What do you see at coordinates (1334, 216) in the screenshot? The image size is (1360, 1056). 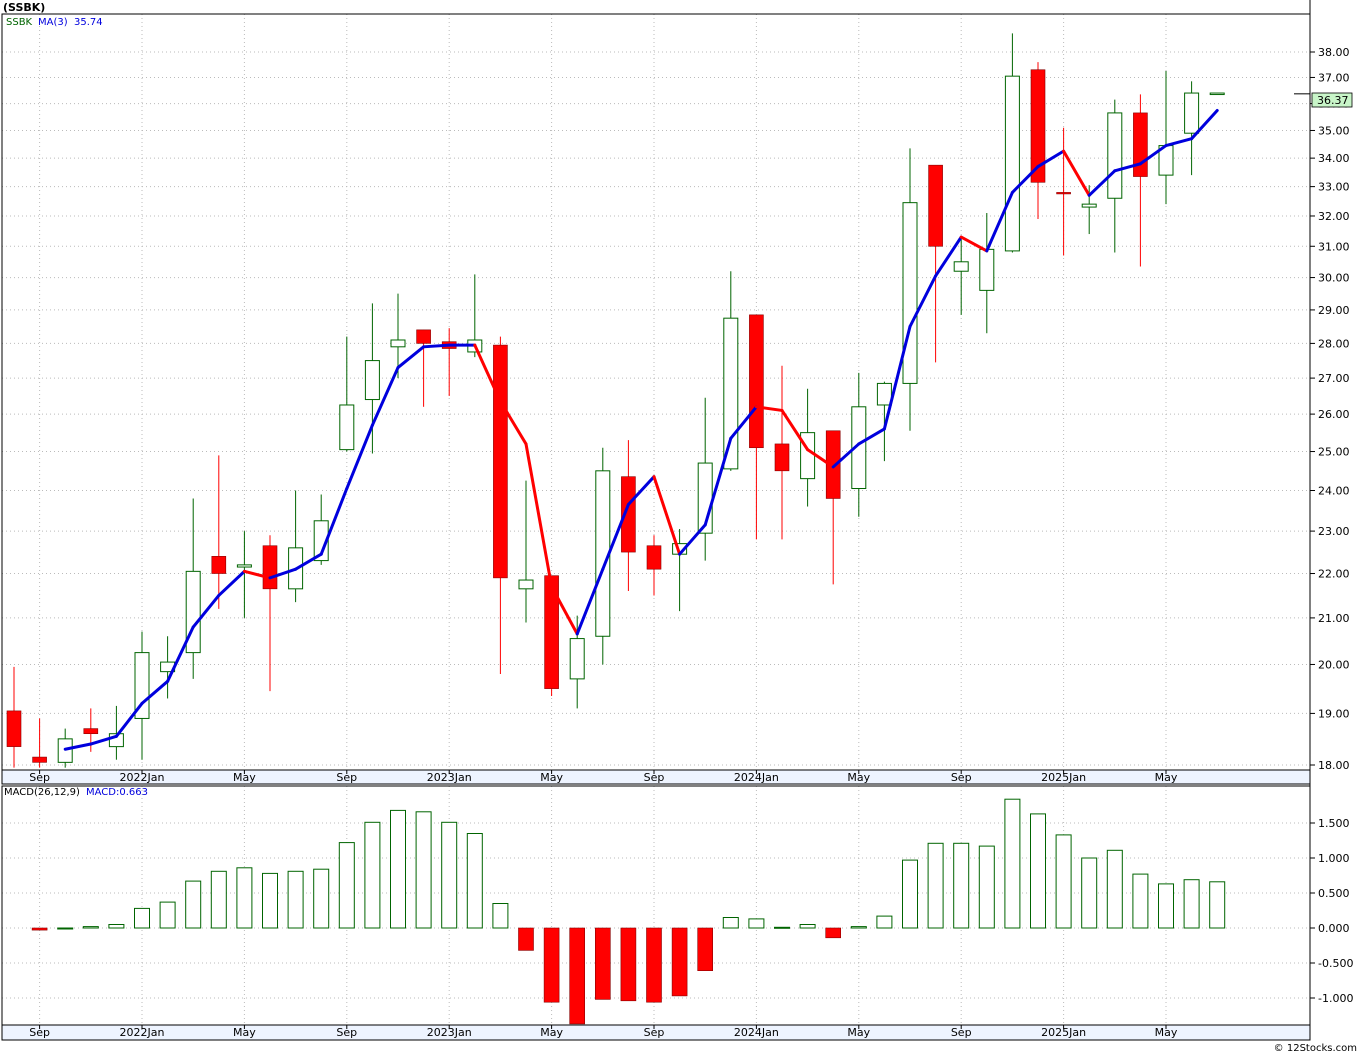 I see `price-tick-label: 32.00` at bounding box center [1334, 216].